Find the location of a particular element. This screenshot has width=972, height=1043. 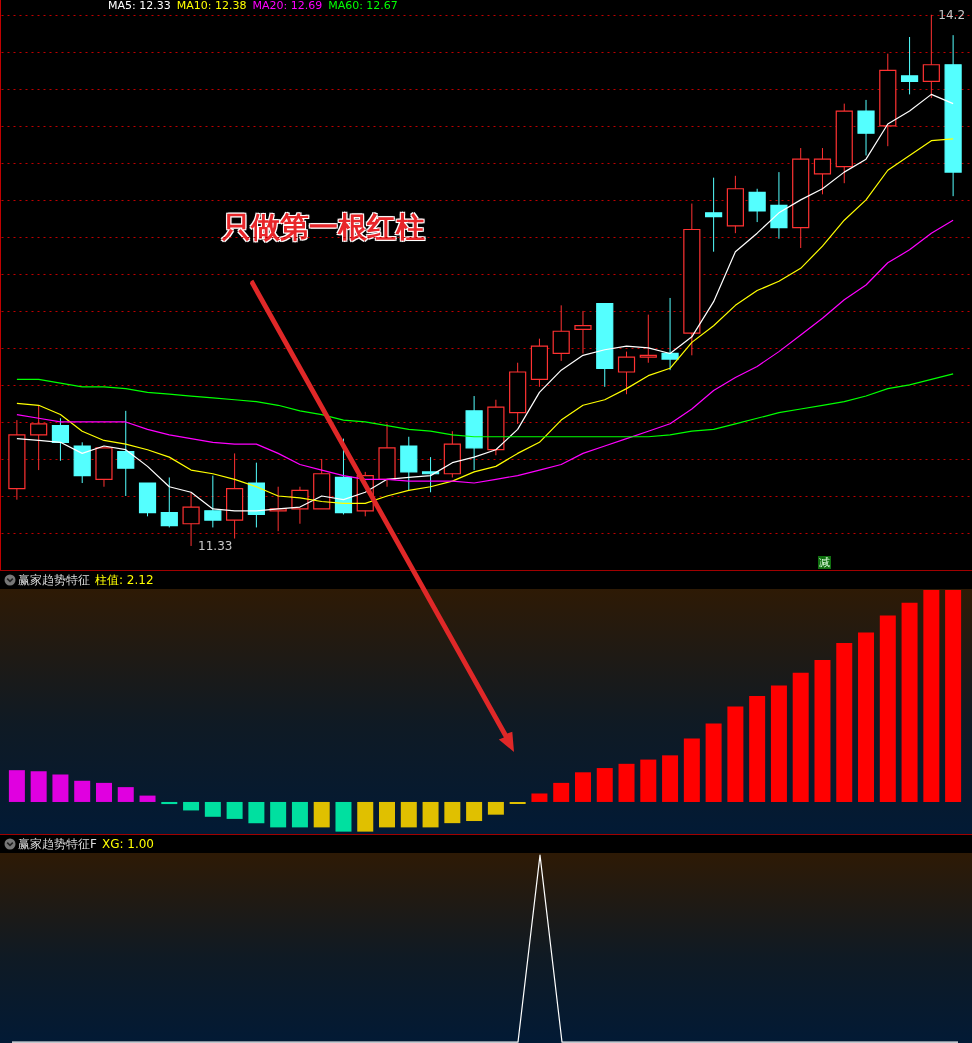

text: MA10: 12.38 is located at coordinates (211, 6).